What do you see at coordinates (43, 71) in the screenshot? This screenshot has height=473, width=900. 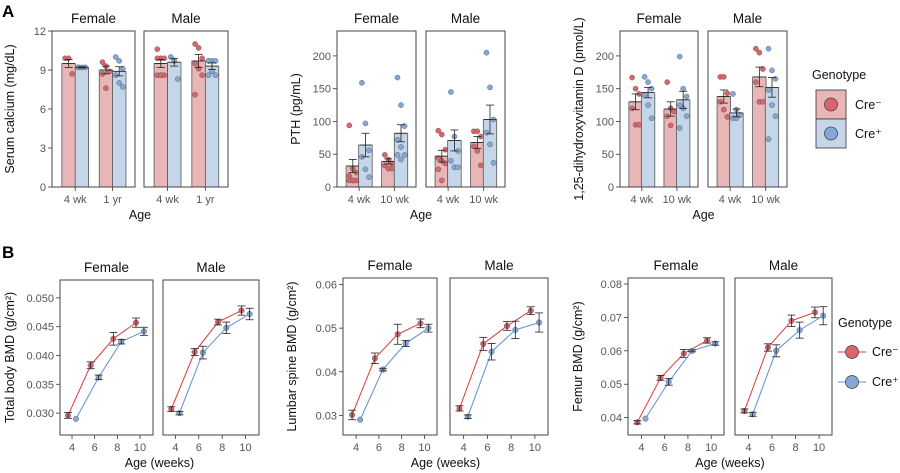 I see `y-tick-label: 9` at bounding box center [43, 71].